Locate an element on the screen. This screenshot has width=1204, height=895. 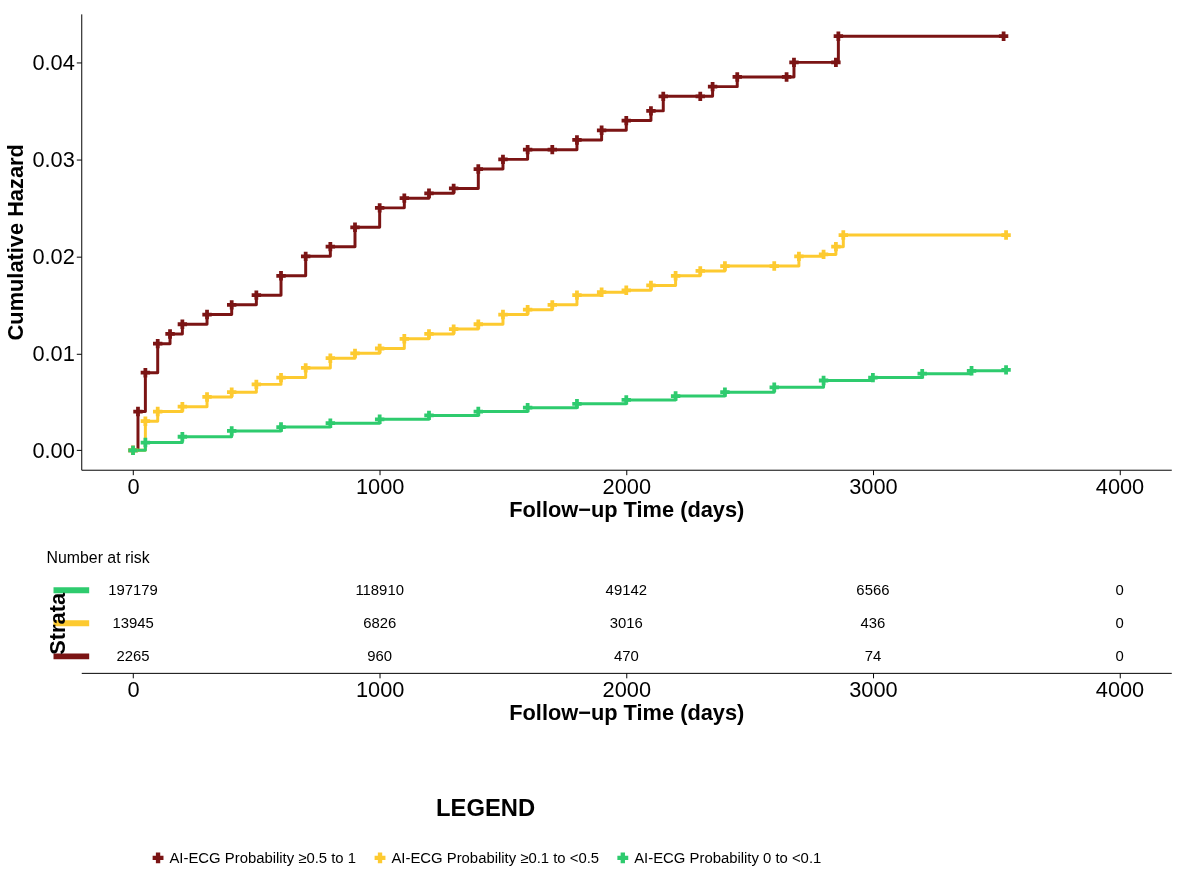
y-axis-title: Cumulative Hazard is located at coordinates (16, 242).